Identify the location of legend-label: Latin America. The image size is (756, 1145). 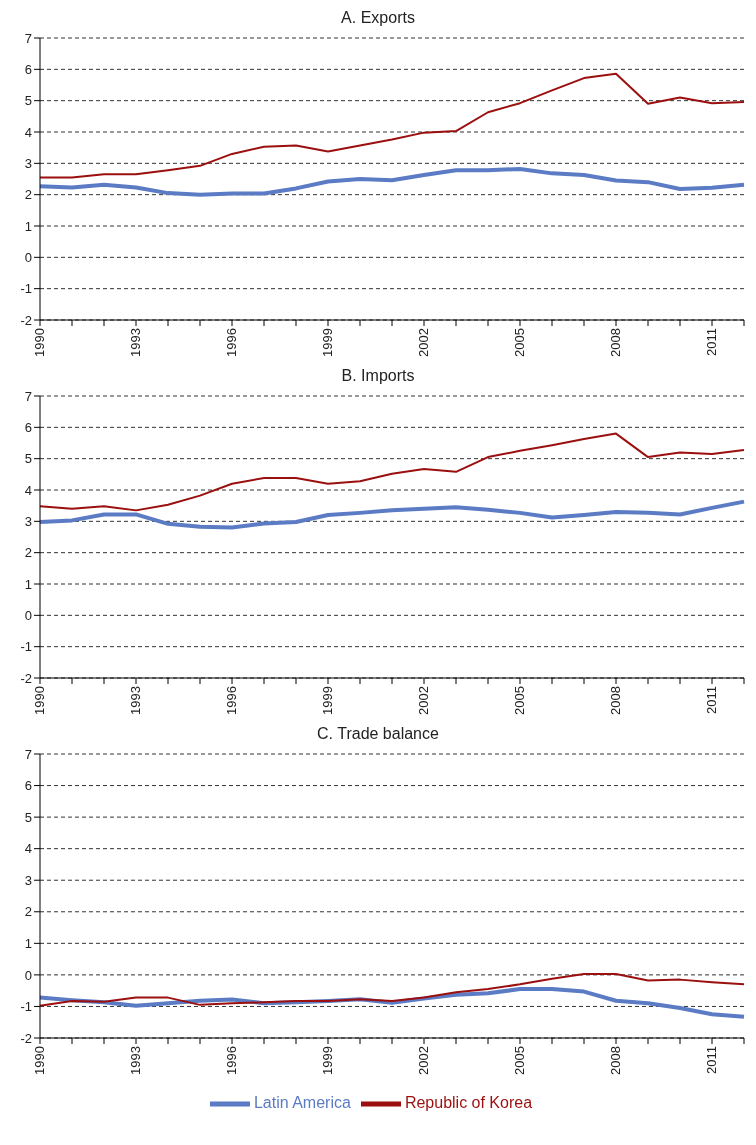
(302, 1103).